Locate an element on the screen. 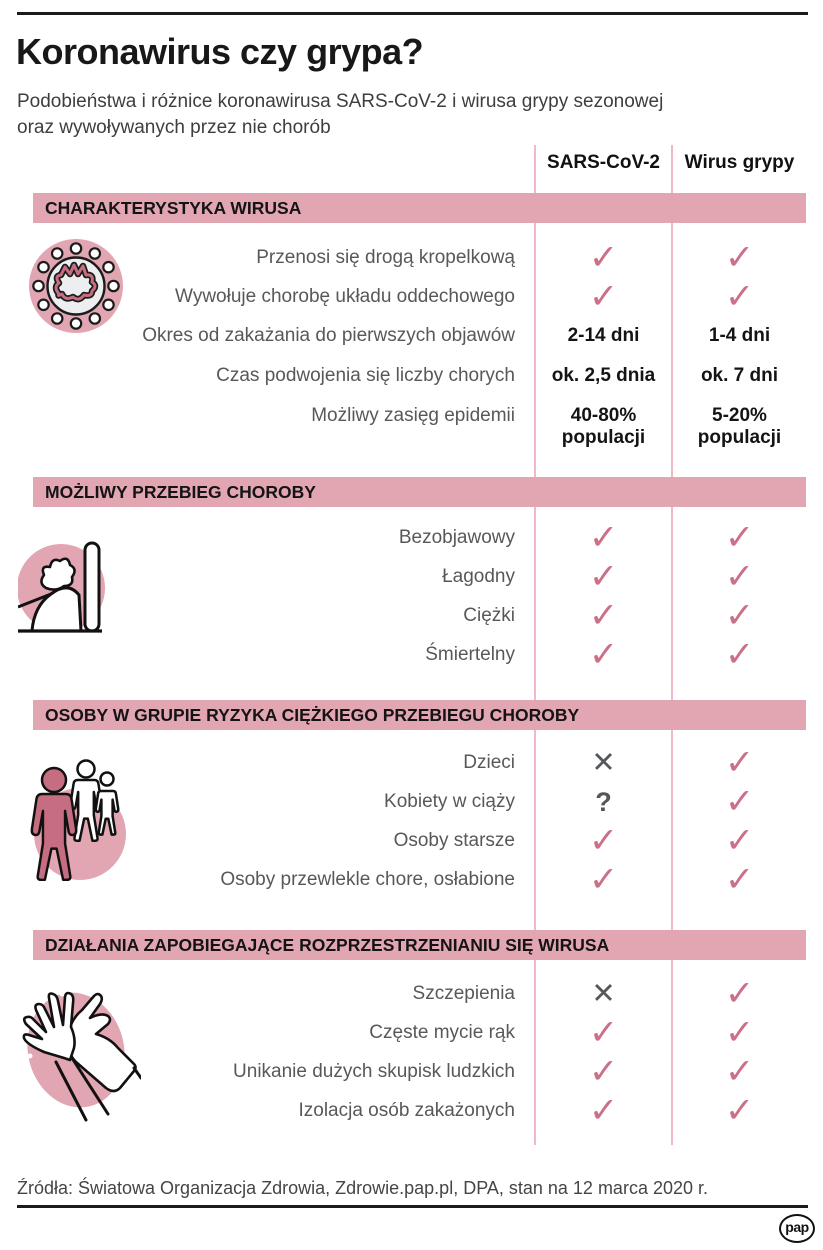  patient-in-bed-icon is located at coordinates (61, 587).